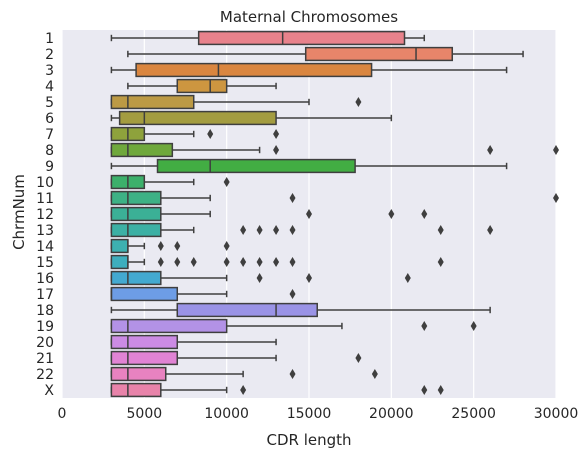  Describe the element at coordinates (49, 167) in the screenshot. I see `y-tick-label: 9` at that location.